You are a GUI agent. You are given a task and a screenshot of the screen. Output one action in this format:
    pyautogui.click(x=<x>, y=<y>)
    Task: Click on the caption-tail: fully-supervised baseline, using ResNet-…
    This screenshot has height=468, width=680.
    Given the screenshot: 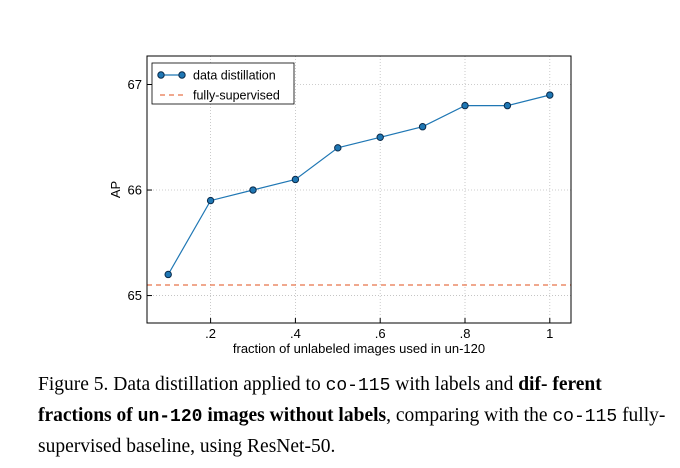 What is the action you would take?
    pyautogui.click(x=352, y=431)
    